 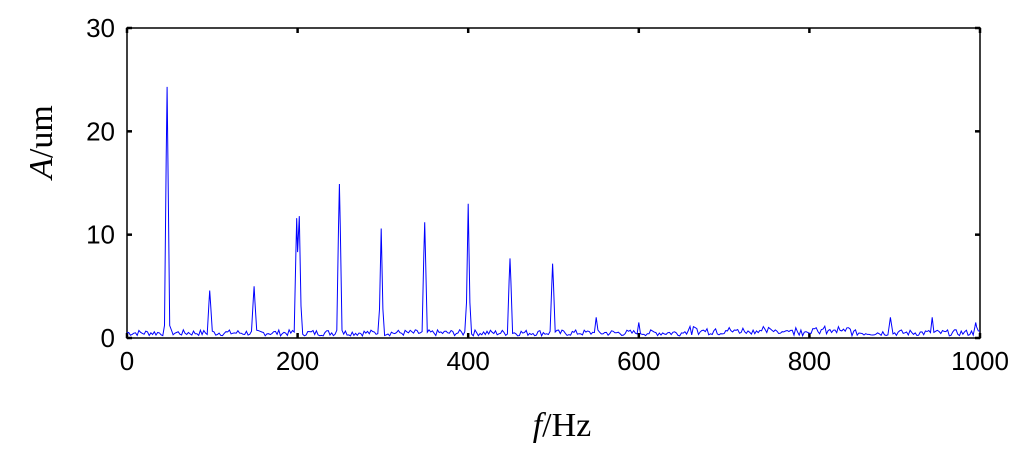 I want to click on x-tick-label: 1000, so click(x=980, y=361).